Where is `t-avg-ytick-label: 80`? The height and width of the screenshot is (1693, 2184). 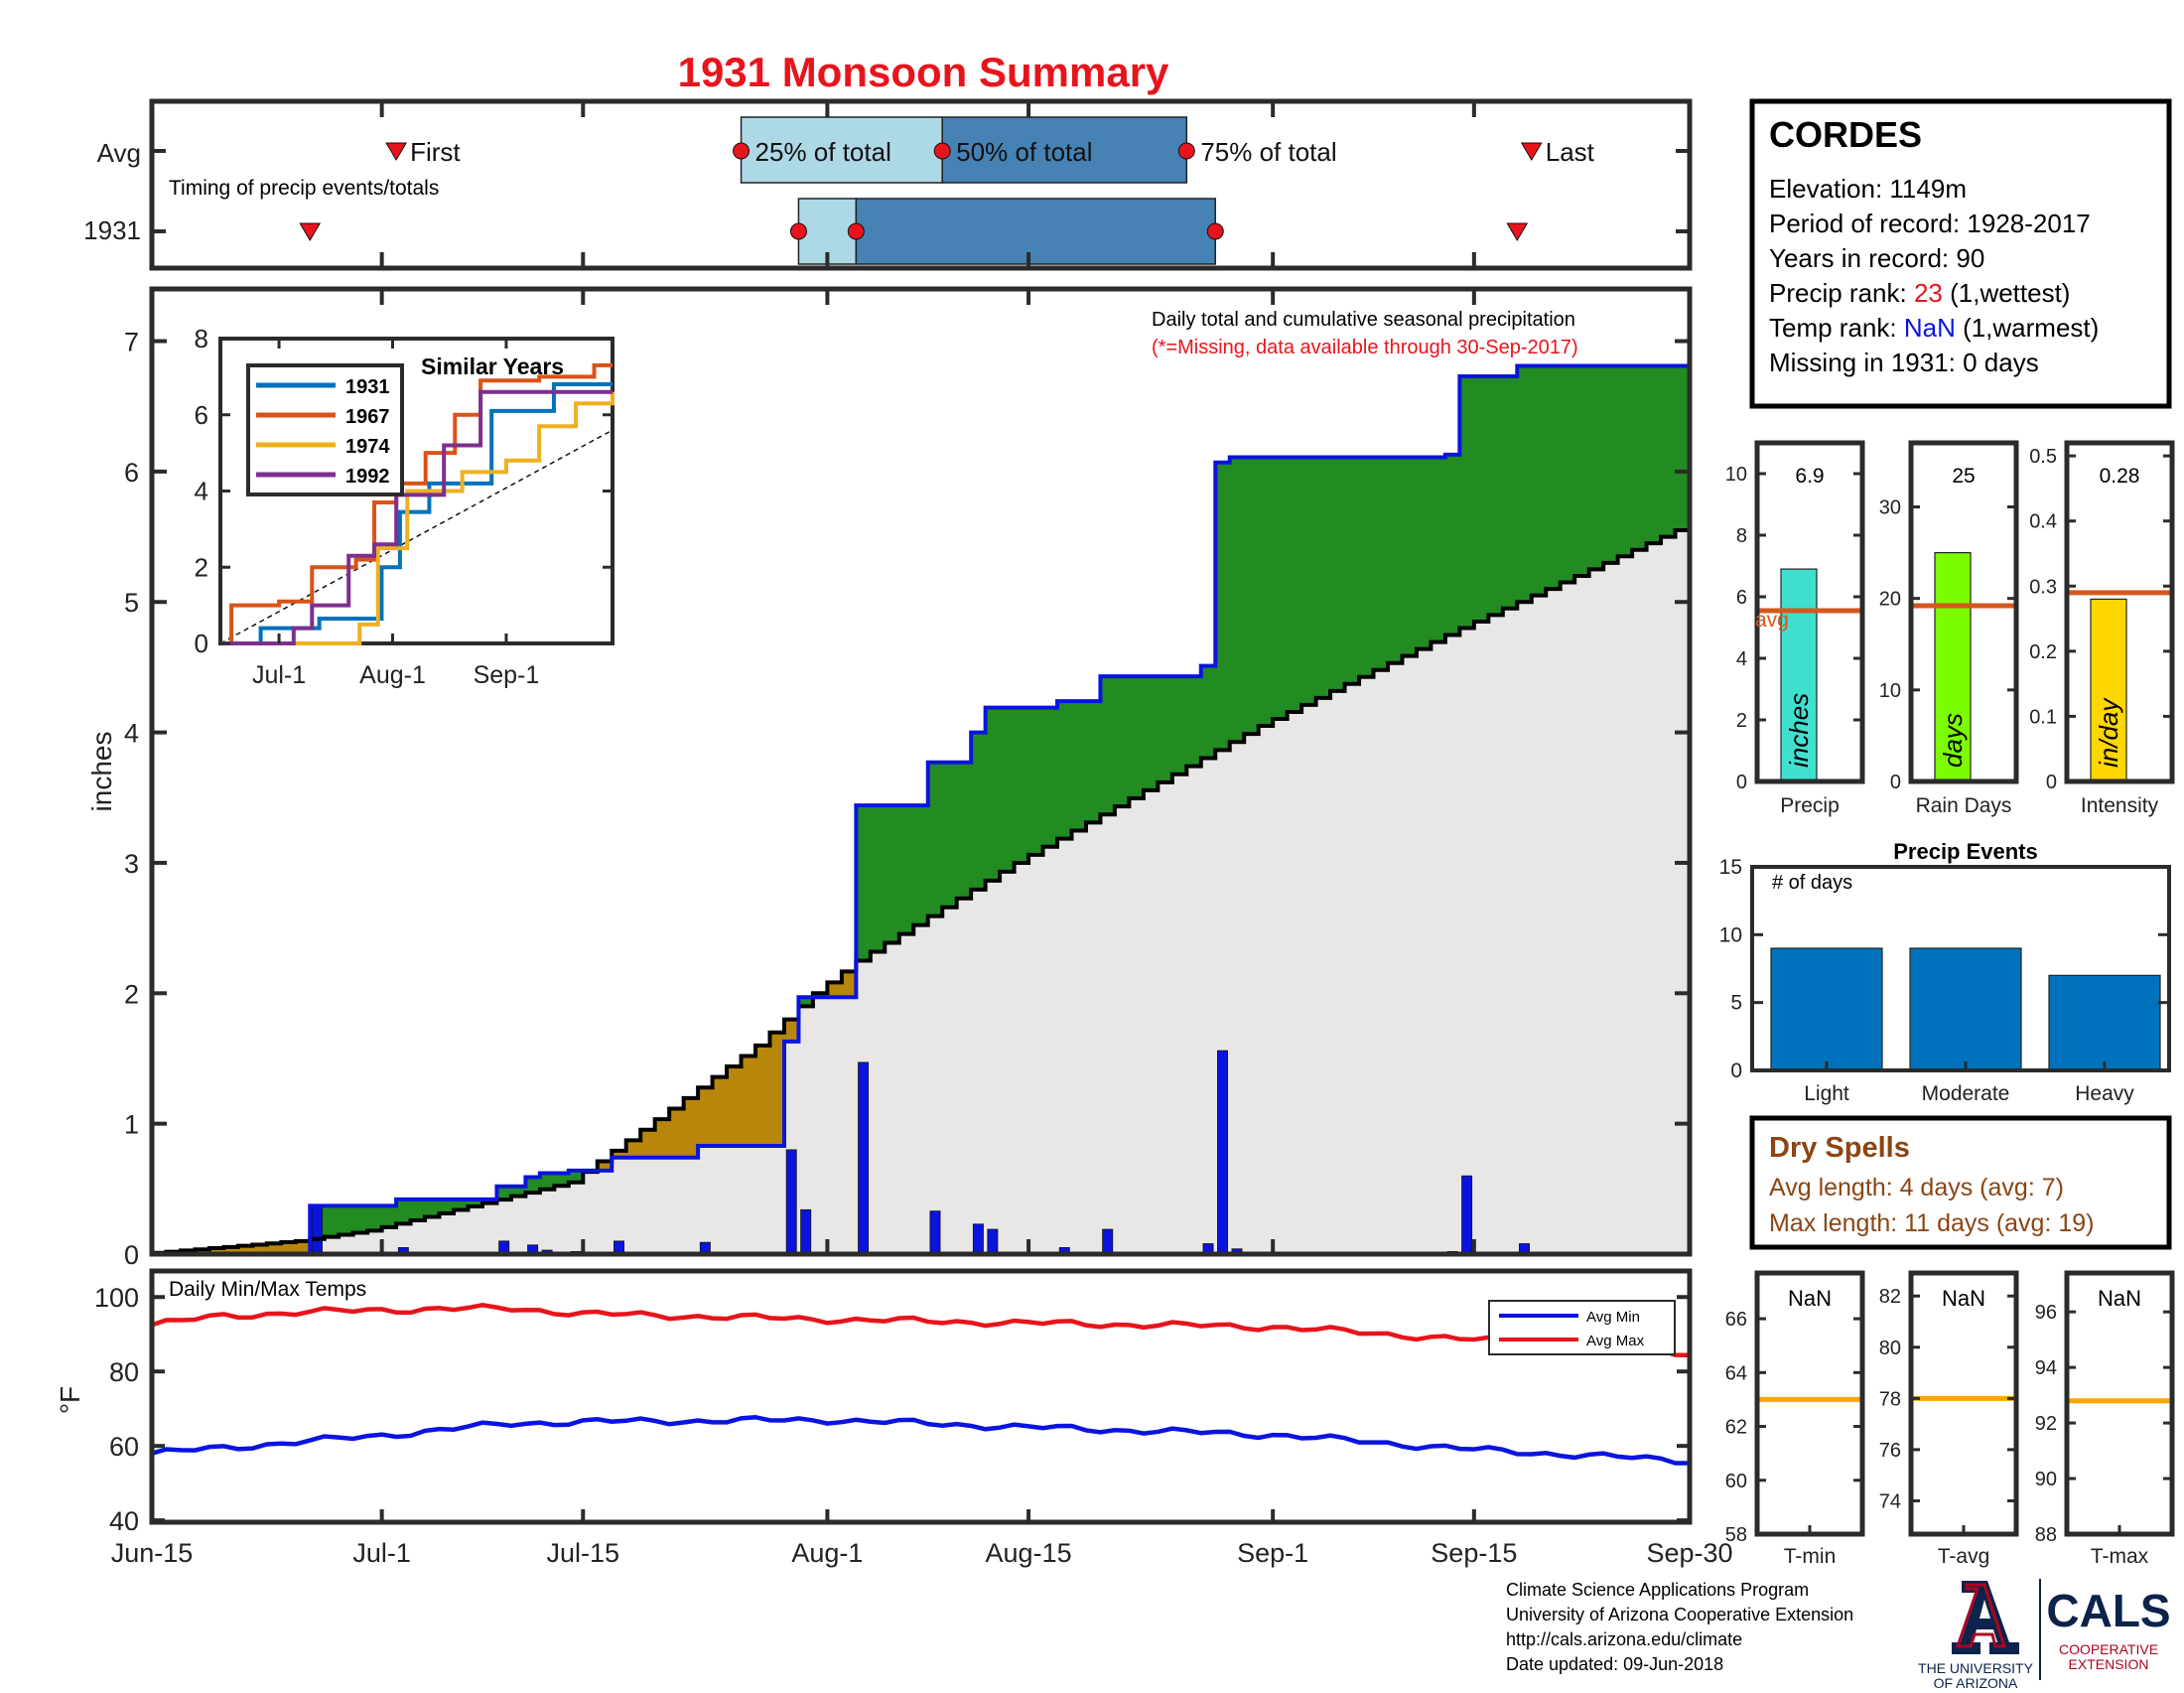 t-avg-ytick-label: 80 is located at coordinates (1890, 1348).